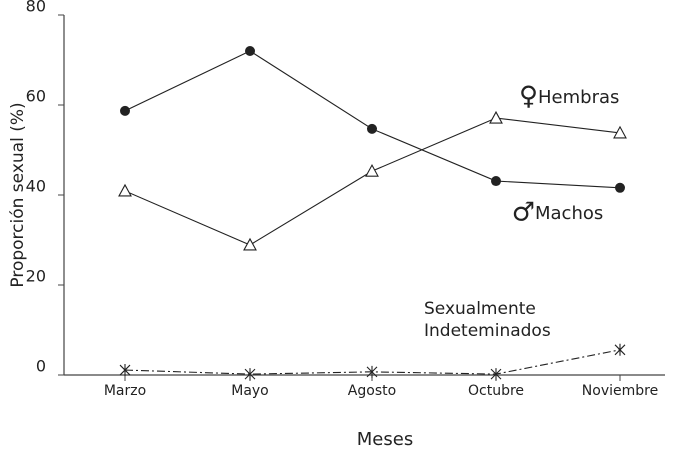  I want to click on y-tick-label: 20, so click(36, 276).